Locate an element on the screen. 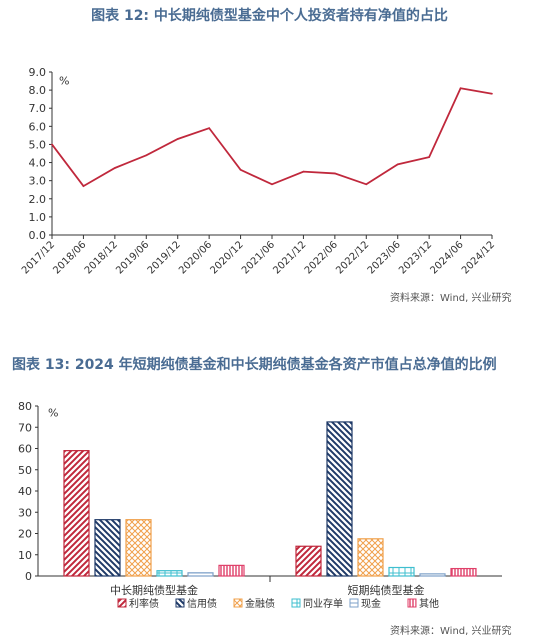 Image resolution: width=539 pixels, height=639 pixels. chart2-source: 资料来源：Wind, 兴业研究 is located at coordinates (451, 631).